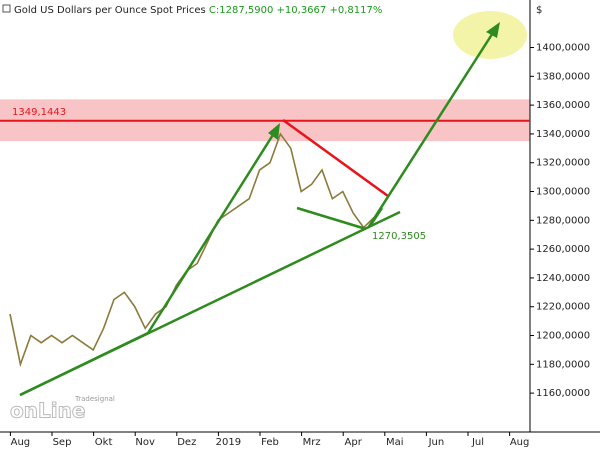 The height and width of the screenshot is (454, 600). What do you see at coordinates (563, 192) in the screenshot?
I see `y-tick-label: 1300,0000` at bounding box center [563, 192].